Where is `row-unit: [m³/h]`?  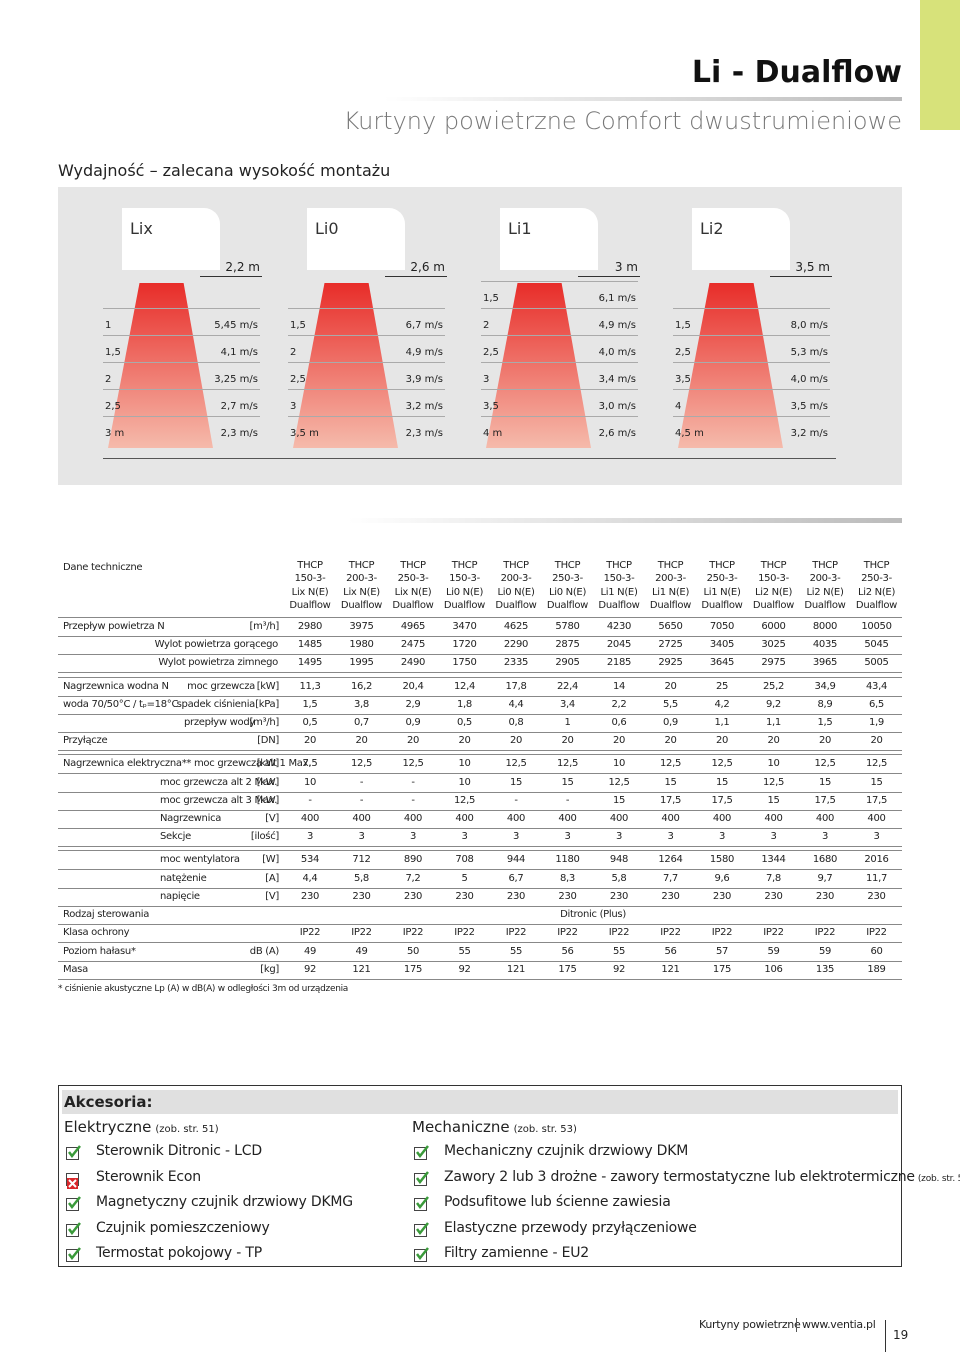 row-unit: [m³/h] is located at coordinates (264, 722).